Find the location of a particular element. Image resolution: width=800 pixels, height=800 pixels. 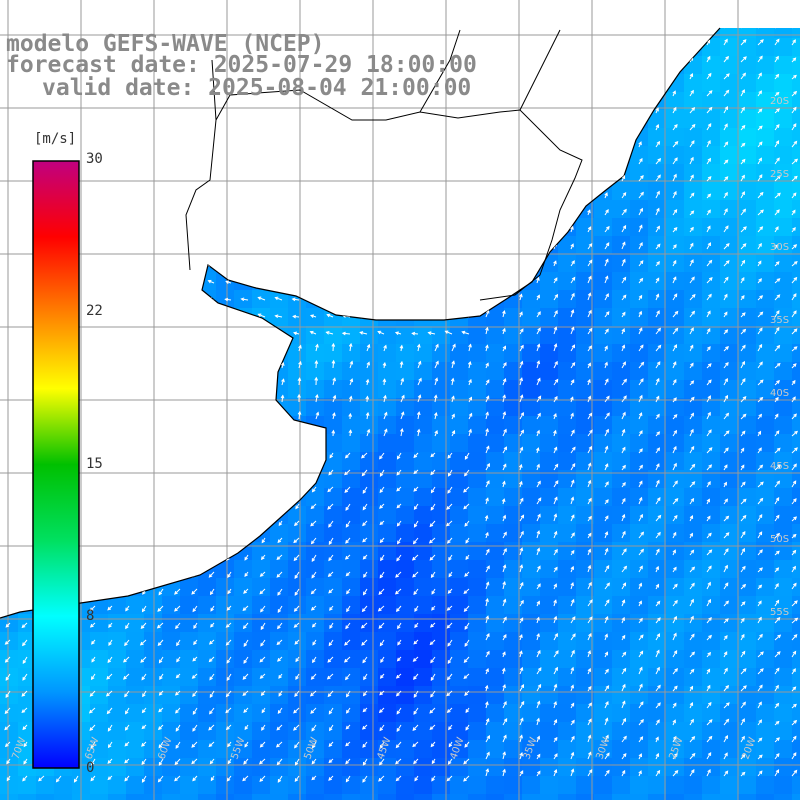

colorbar-tick-0: 0 is located at coordinates (90, 768).